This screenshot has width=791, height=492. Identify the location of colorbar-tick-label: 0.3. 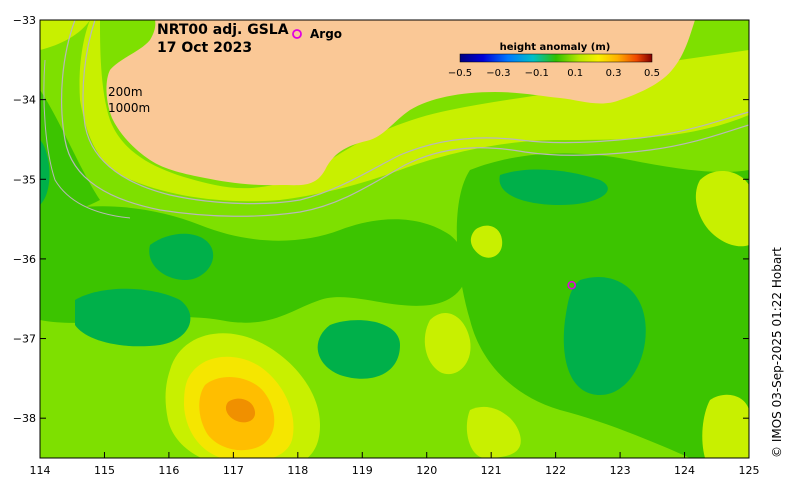
(614, 73).